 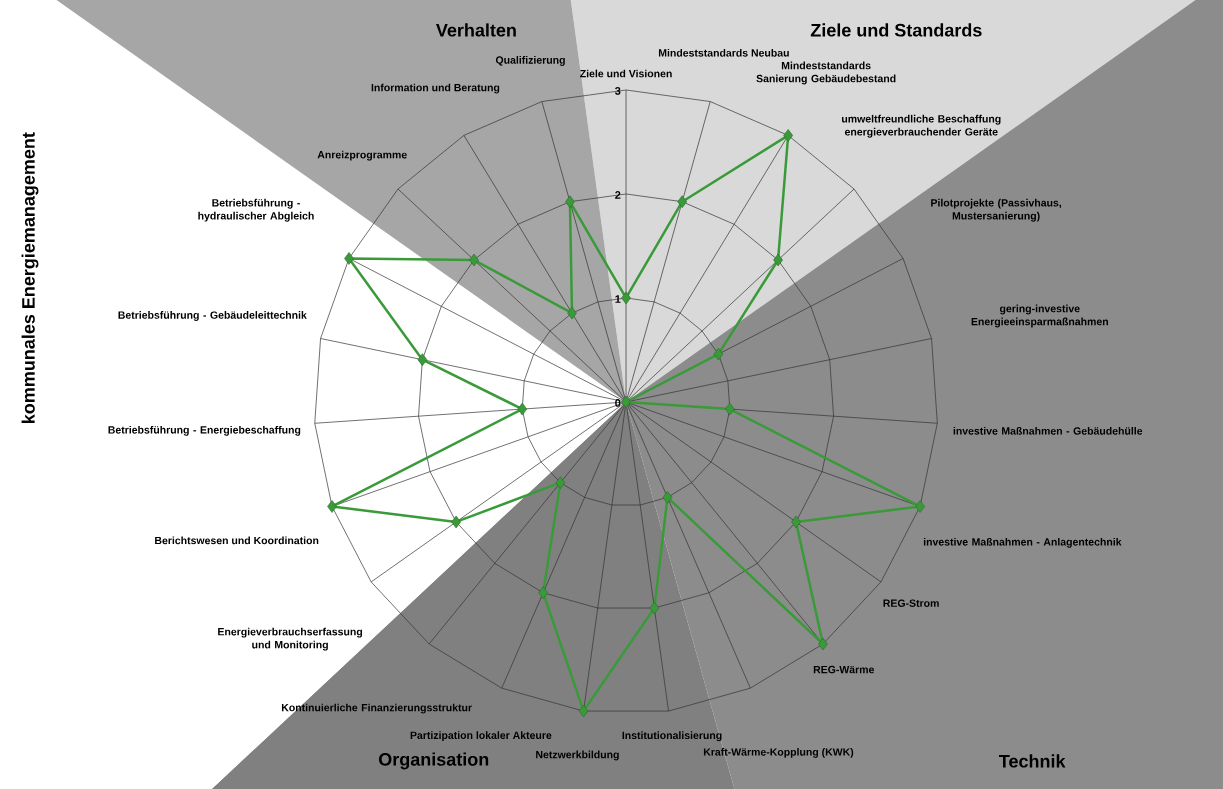 What do you see at coordinates (30, 277) in the screenshot?
I see `text: kommunales Energiemanagement` at bounding box center [30, 277].